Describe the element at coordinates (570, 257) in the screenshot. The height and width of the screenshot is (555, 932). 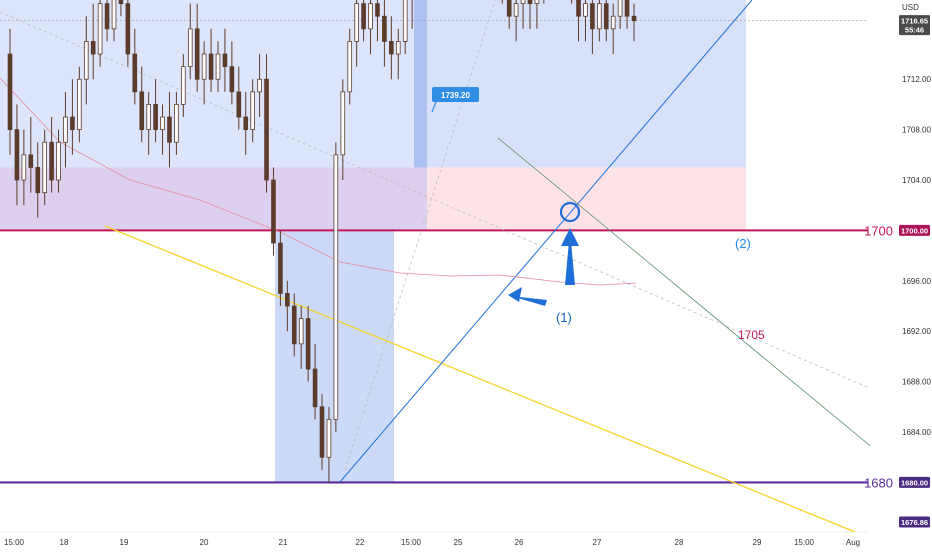
I see `up-arrow` at that location.